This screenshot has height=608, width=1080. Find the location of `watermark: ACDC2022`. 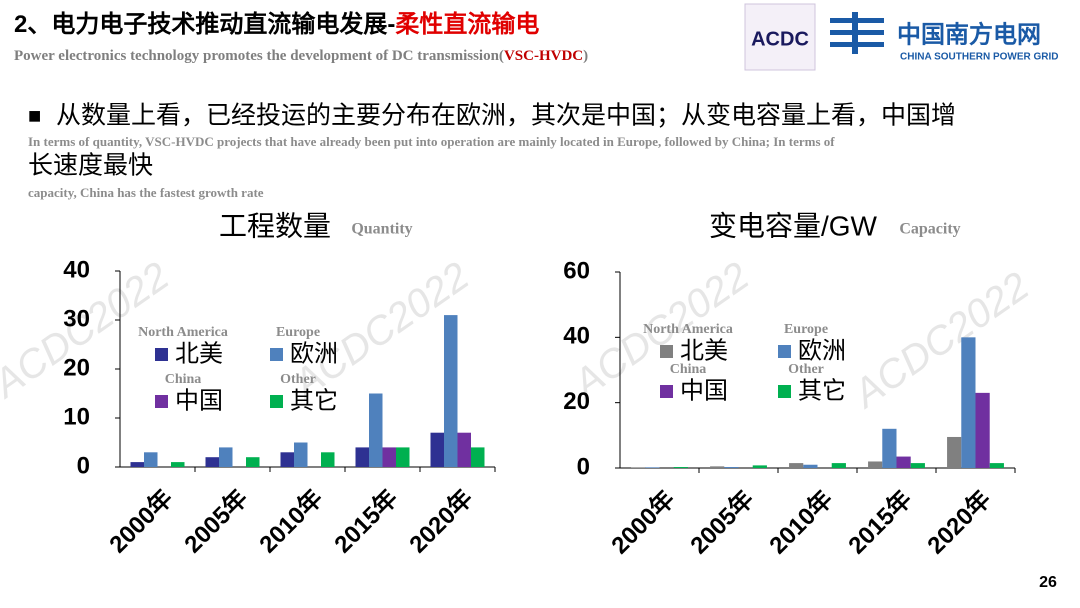

watermark: ACDC2022 is located at coordinates (940, 340).